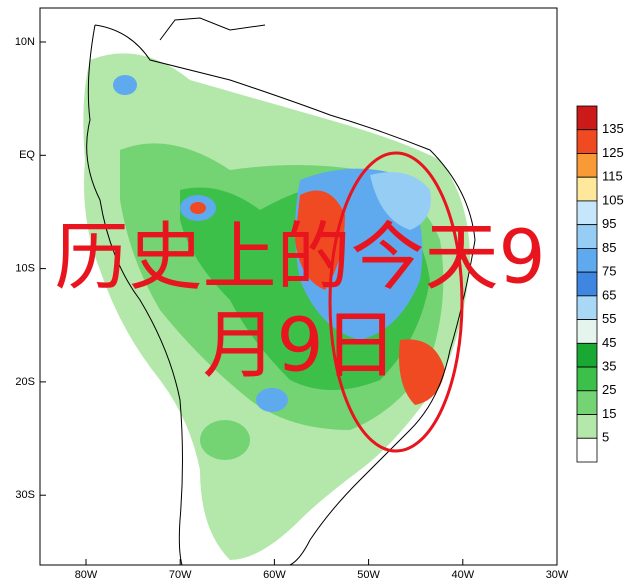 The height and width of the screenshot is (586, 639). Describe the element at coordinates (299, 258) in the screenshot. I see `overlay-title: 历史上的今天9` at that location.